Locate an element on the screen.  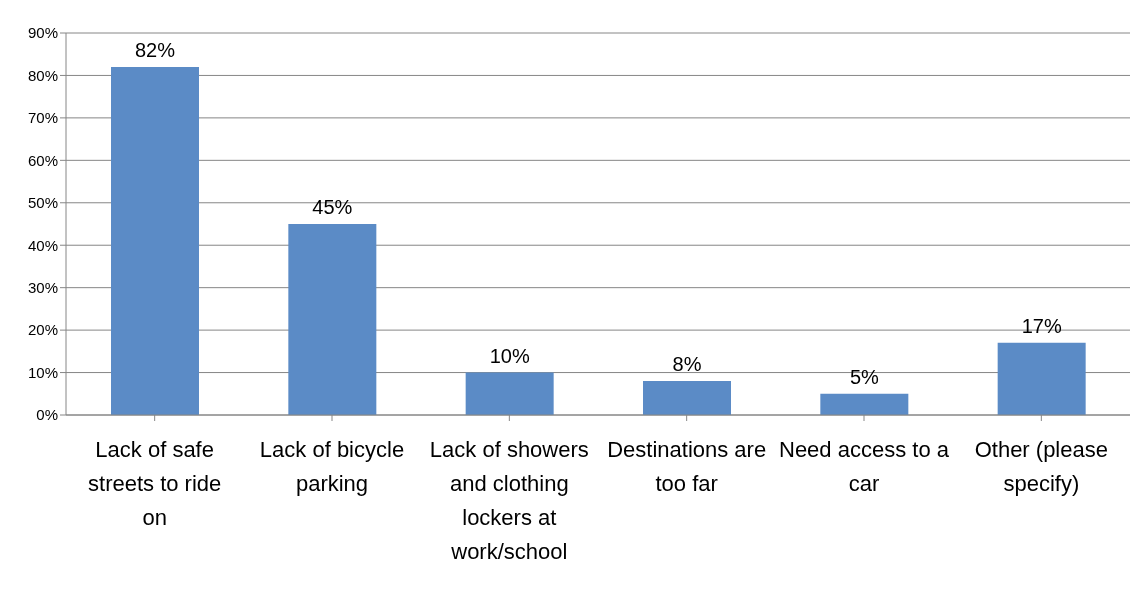
data-label: 5% is located at coordinates (864, 376).